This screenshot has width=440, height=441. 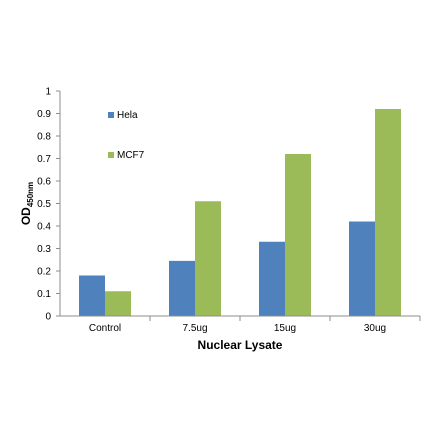 I want to click on y-tick-label: 0.8, so click(x=44, y=137).